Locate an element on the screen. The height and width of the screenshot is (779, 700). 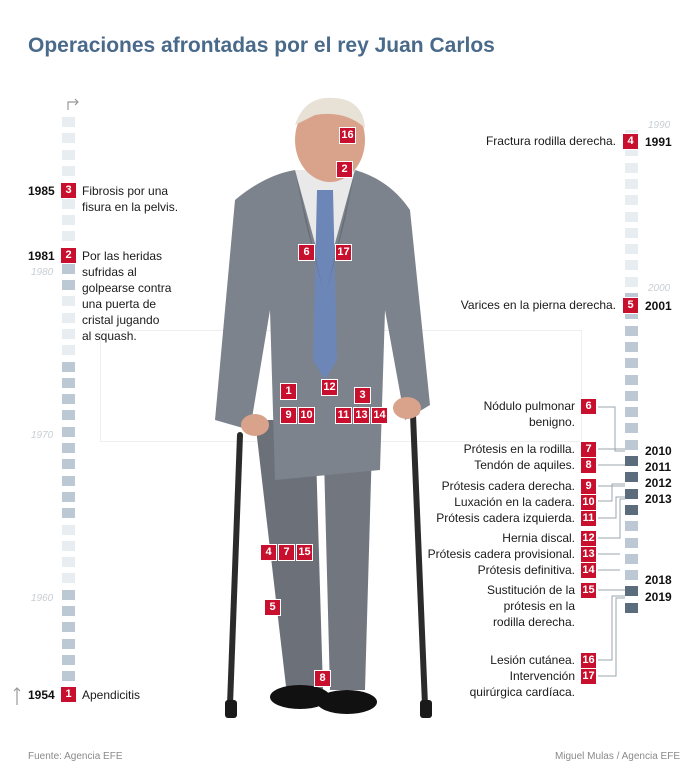
year-1991: 1991 is located at coordinates (658, 142).